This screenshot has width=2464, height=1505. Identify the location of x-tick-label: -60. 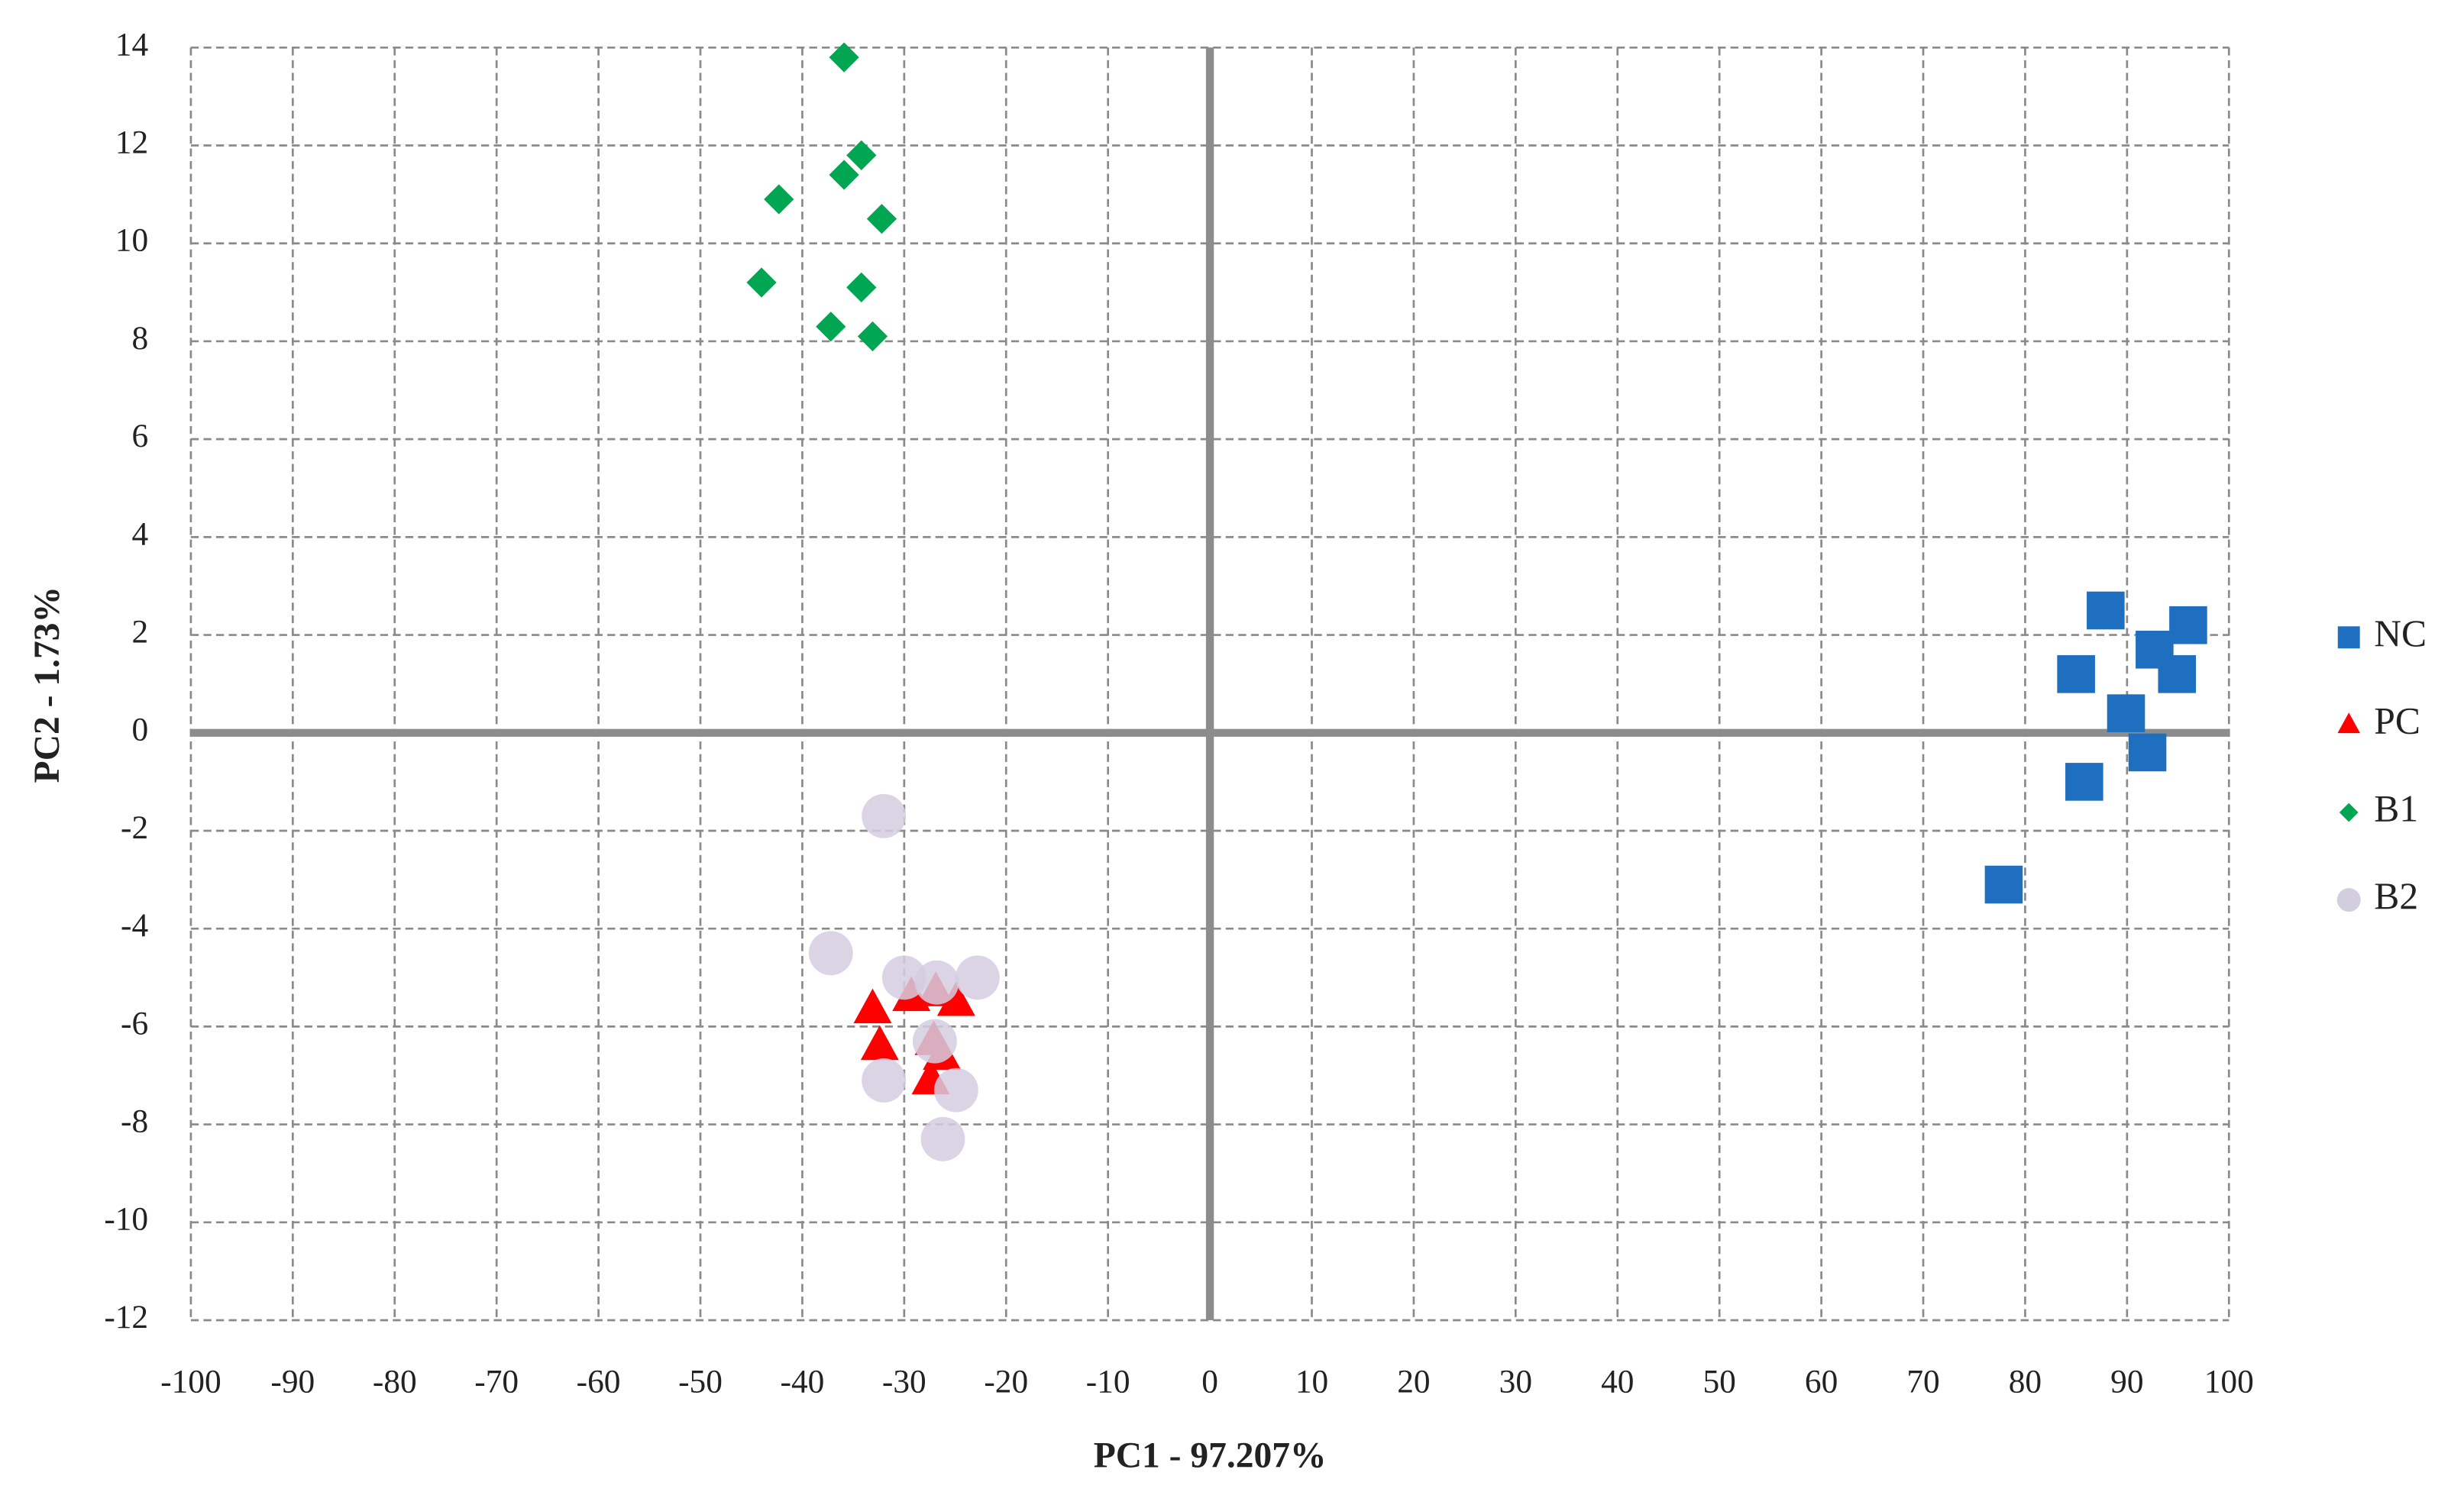
(599, 1382).